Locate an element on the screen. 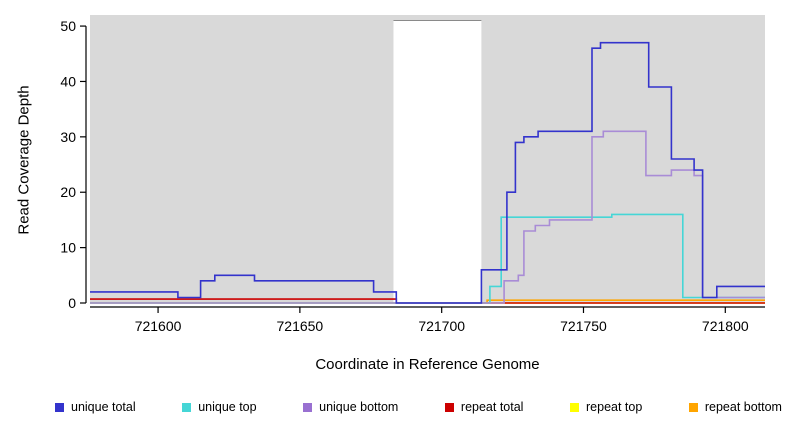 Image resolution: width=792 pixels, height=432 pixels. legend-label: unique bottom is located at coordinates (359, 407).